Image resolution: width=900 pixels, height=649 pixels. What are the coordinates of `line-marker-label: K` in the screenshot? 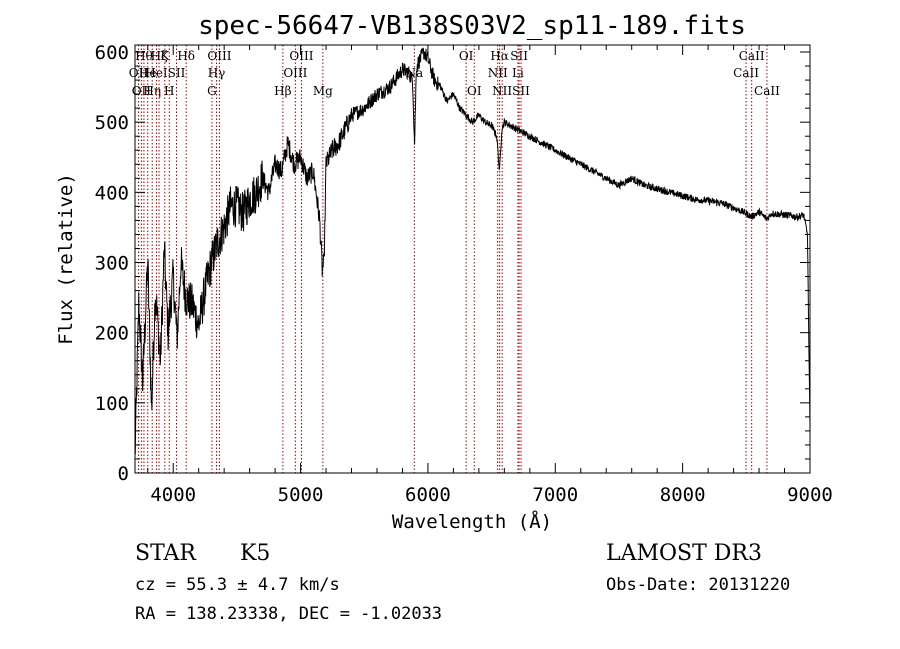 It's located at (165, 56).